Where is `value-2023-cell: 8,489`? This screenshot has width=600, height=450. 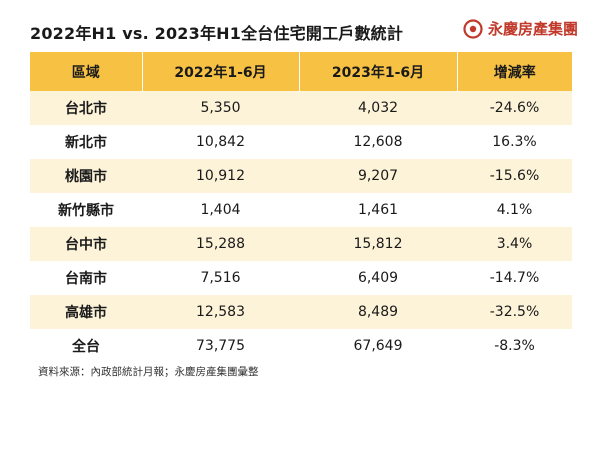
value-2023-cell: 8,489 is located at coordinates (378, 312).